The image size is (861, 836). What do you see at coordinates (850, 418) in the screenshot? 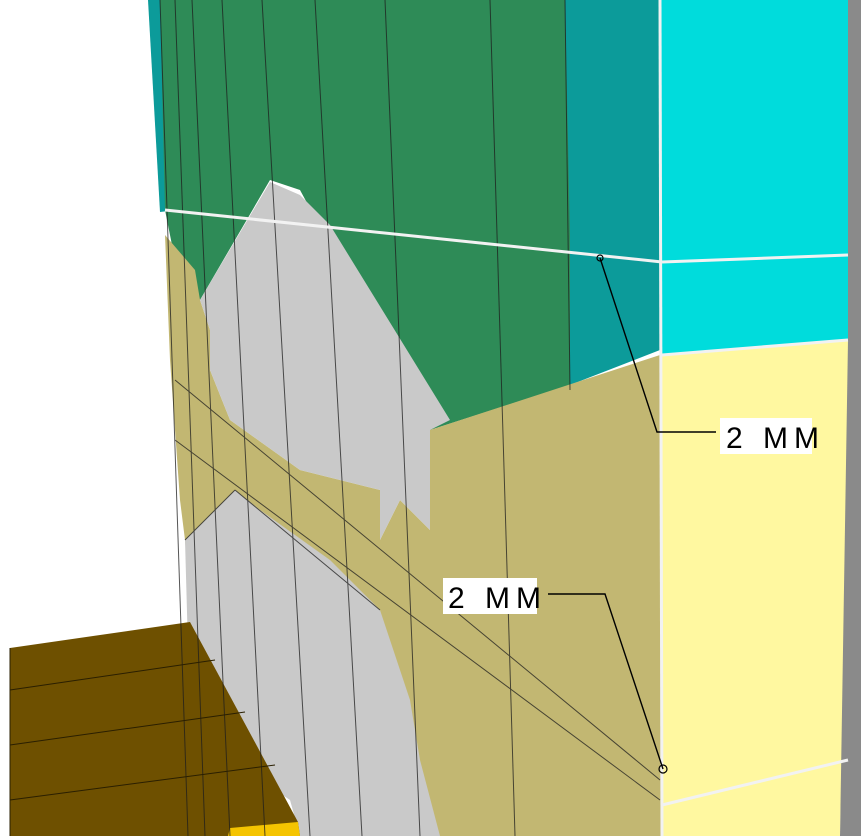
I see `wall-side-edge` at bounding box center [850, 418].